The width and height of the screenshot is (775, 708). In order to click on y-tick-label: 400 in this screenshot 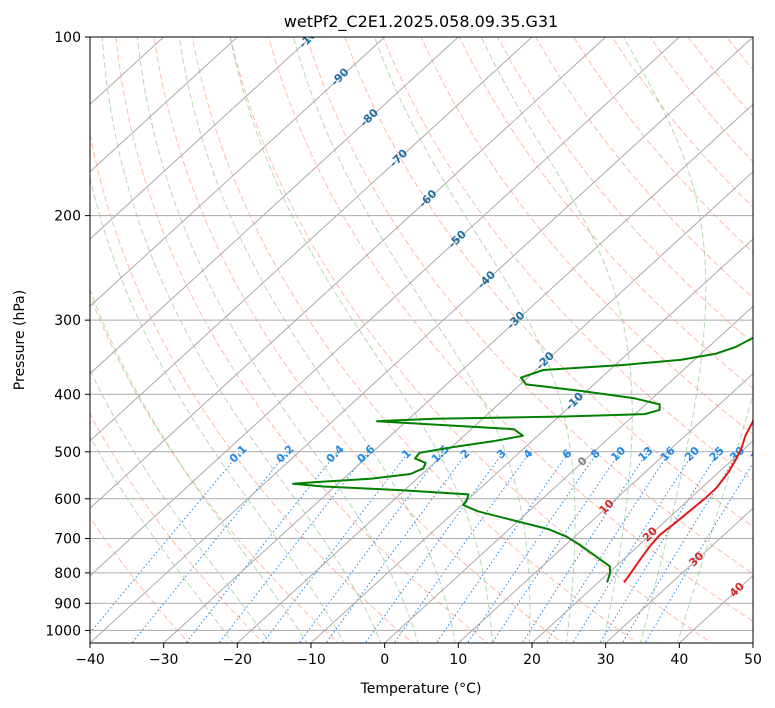, I will do `click(67, 395)`.